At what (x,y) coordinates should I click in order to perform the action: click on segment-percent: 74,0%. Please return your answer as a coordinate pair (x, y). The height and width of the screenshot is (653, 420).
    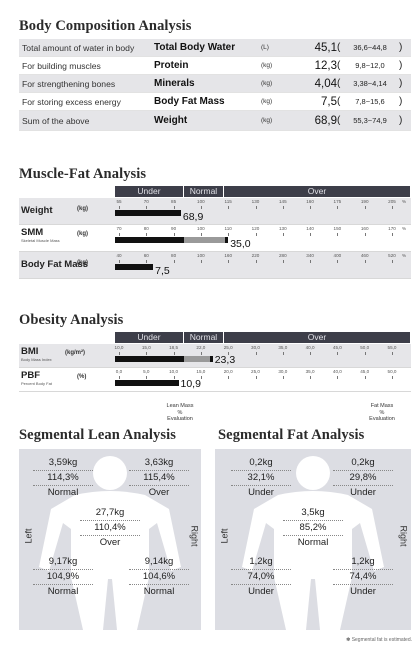
    Looking at the image, I should click on (261, 577).